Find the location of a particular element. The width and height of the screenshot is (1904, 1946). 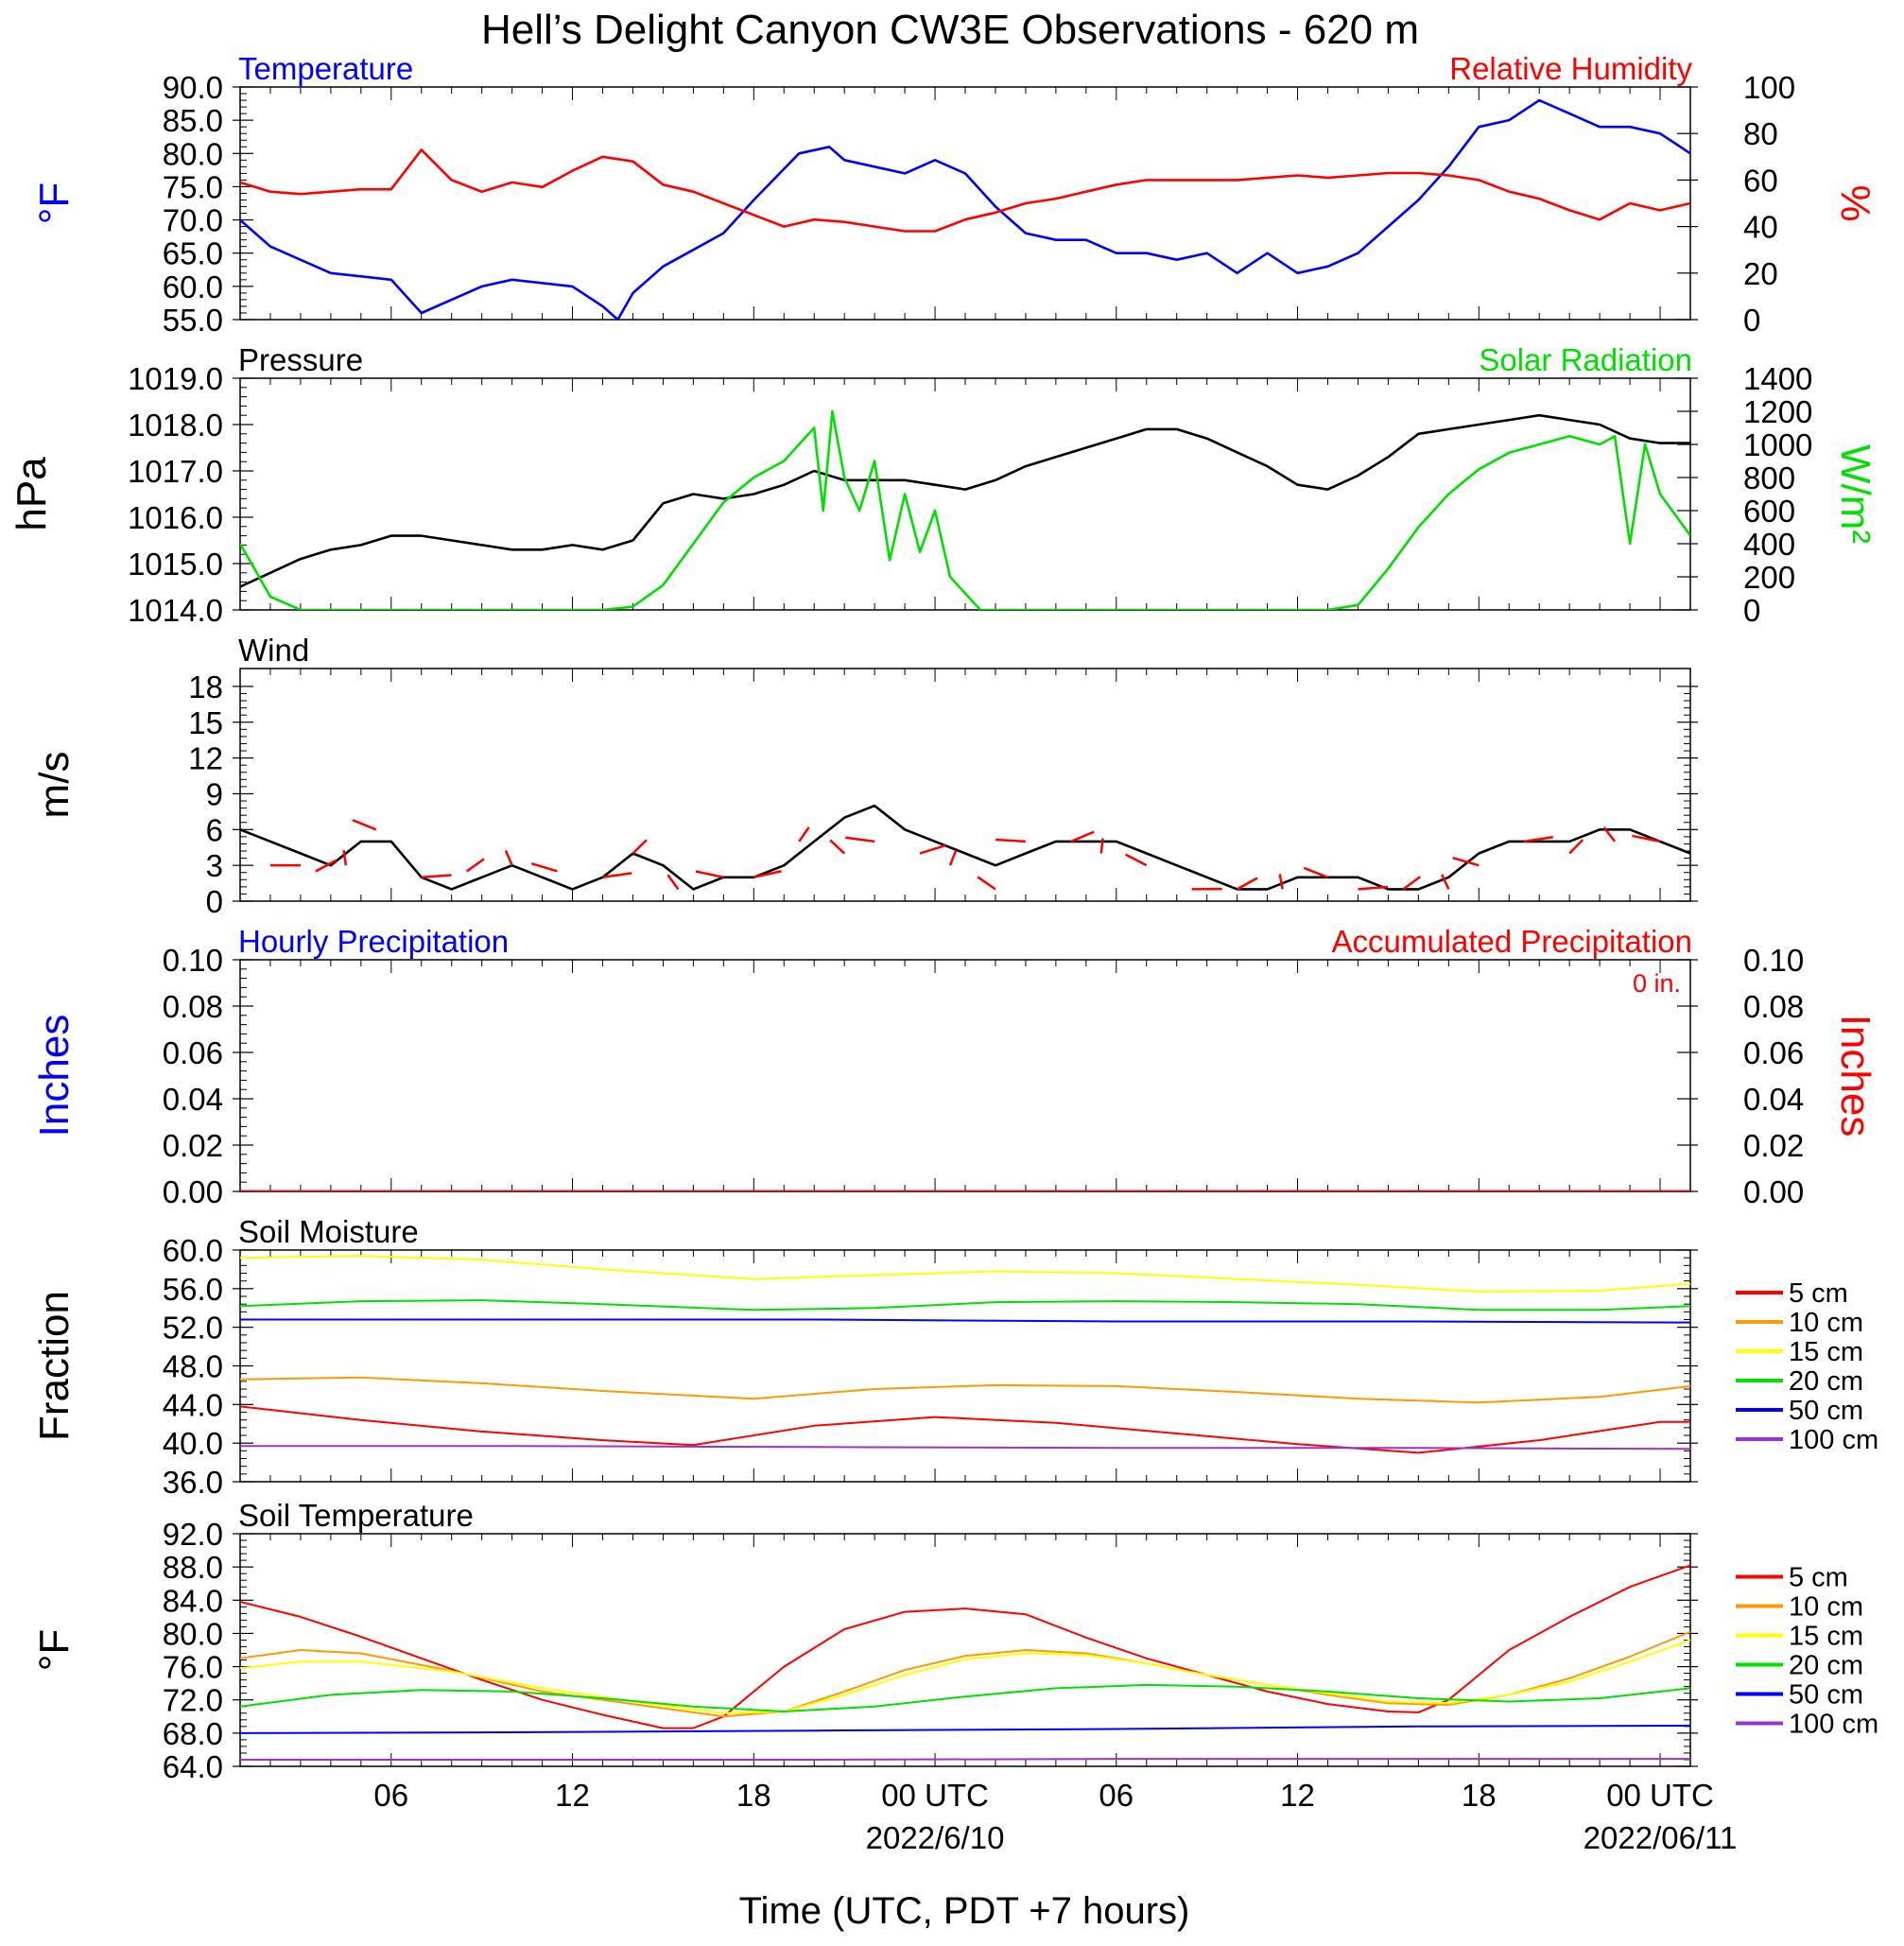

y-tick-label-right: 0.04 is located at coordinates (1773, 1100).